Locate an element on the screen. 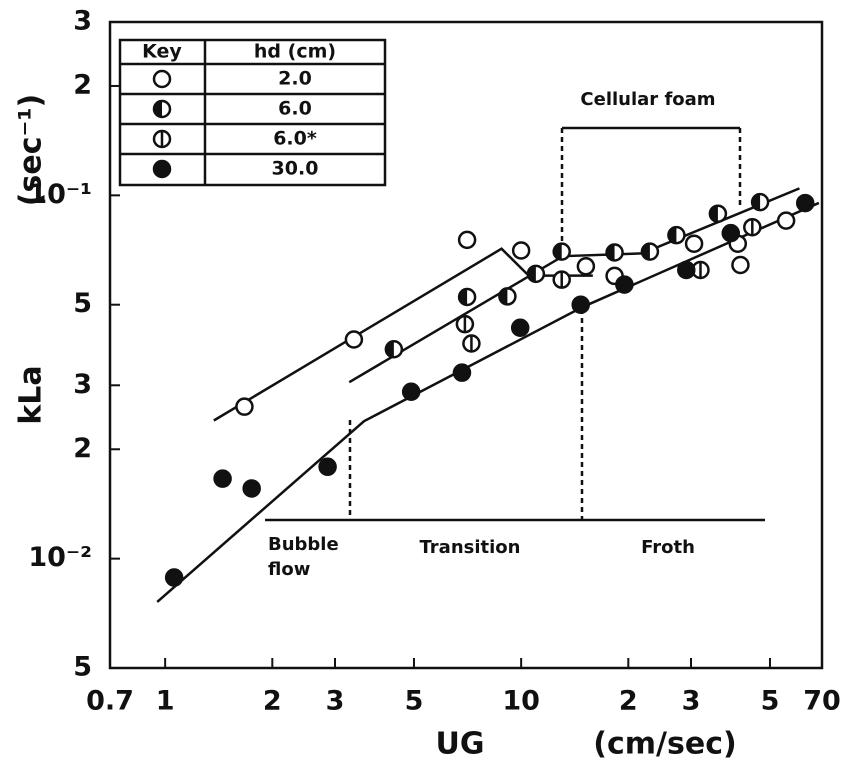 The width and height of the screenshot is (844, 766). x-axis-unit: (cm/sec) is located at coordinates (664, 744).